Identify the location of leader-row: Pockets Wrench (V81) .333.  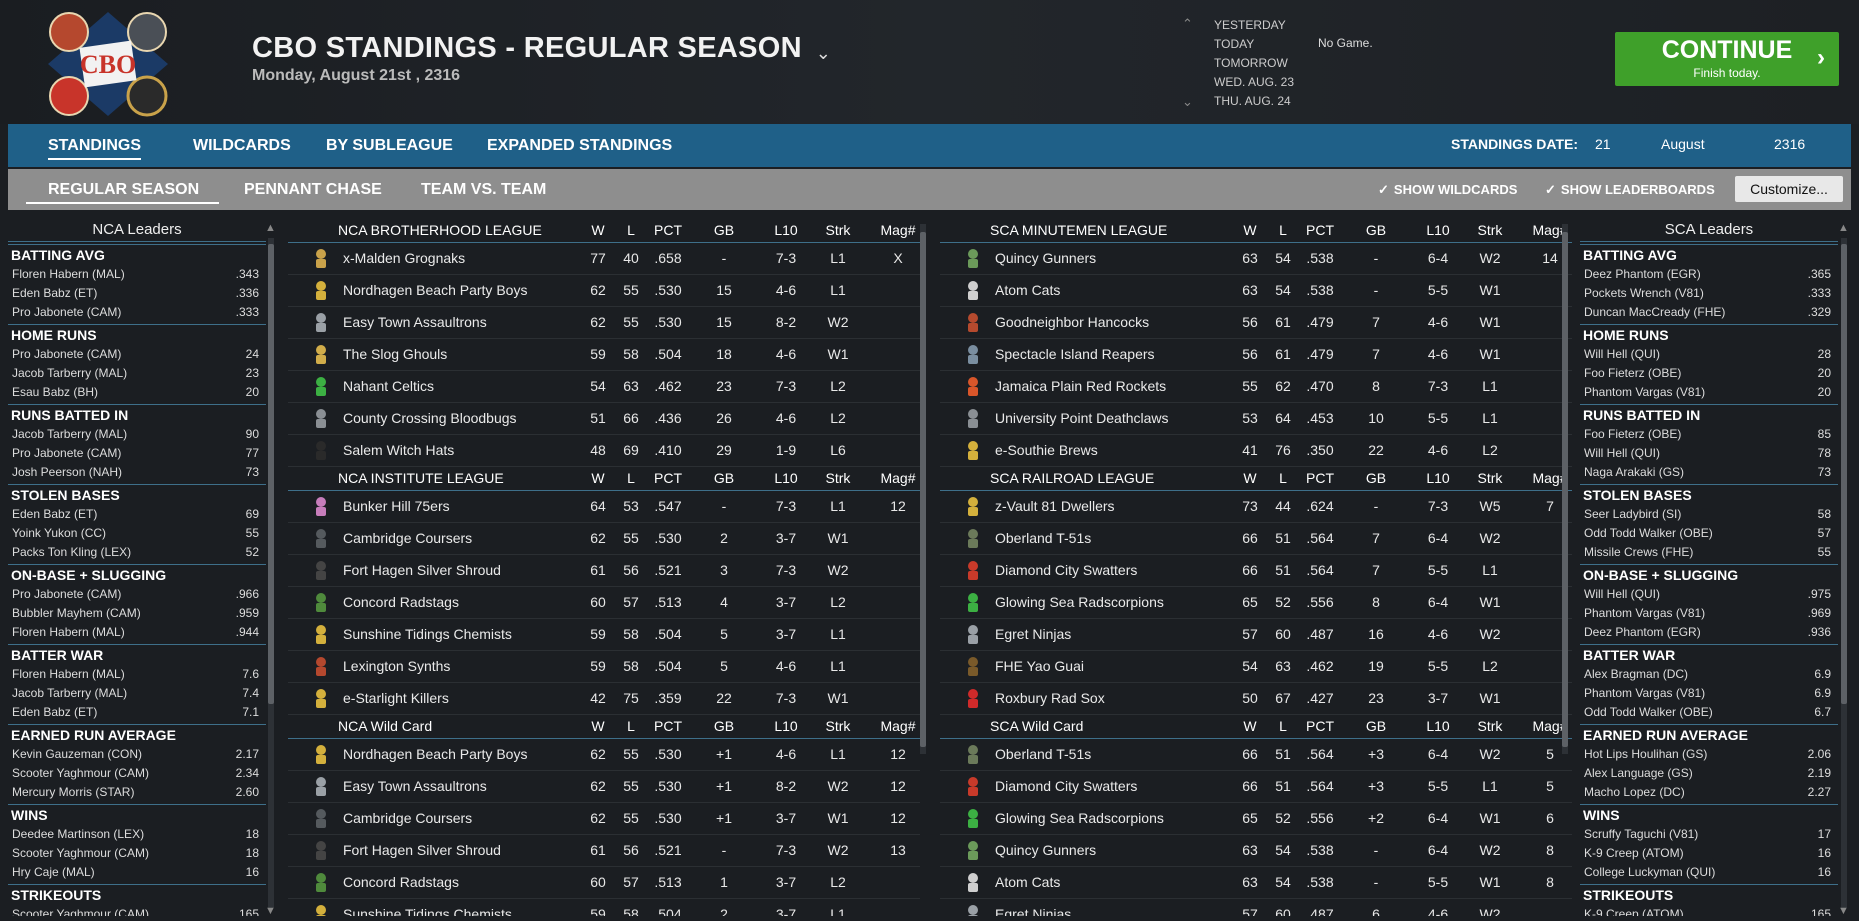
(1709, 293).